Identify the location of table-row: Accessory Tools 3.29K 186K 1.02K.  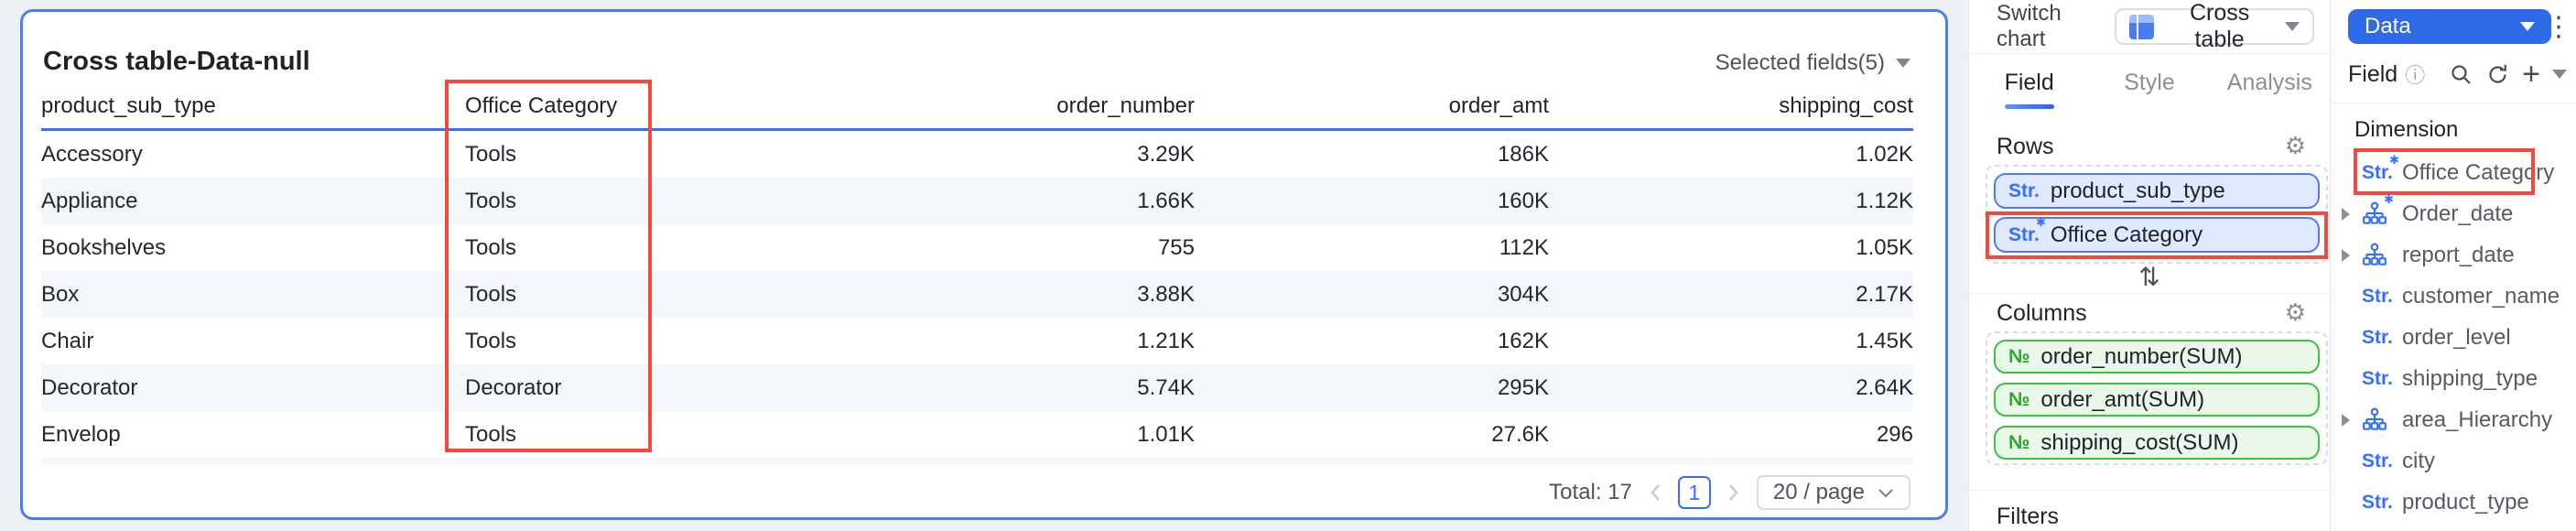
(977, 155).